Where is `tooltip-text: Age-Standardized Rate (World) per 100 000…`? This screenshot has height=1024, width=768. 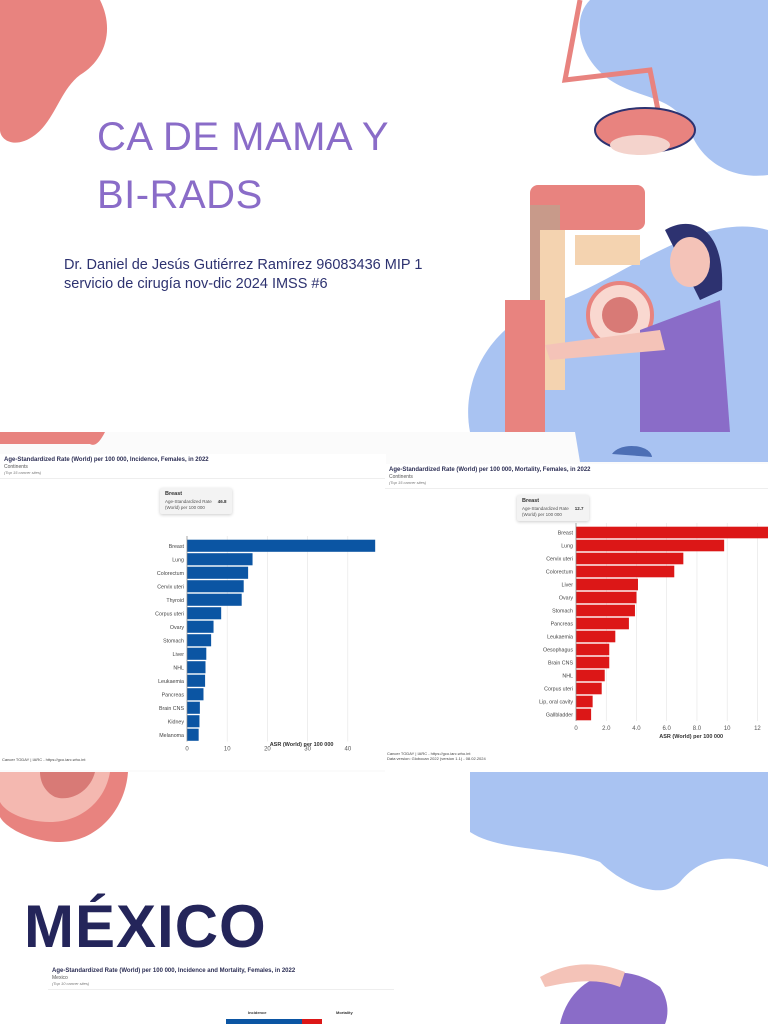 tooltip-text: Age-Standardized Rate (World) per 100 000… is located at coordinates (553, 512).